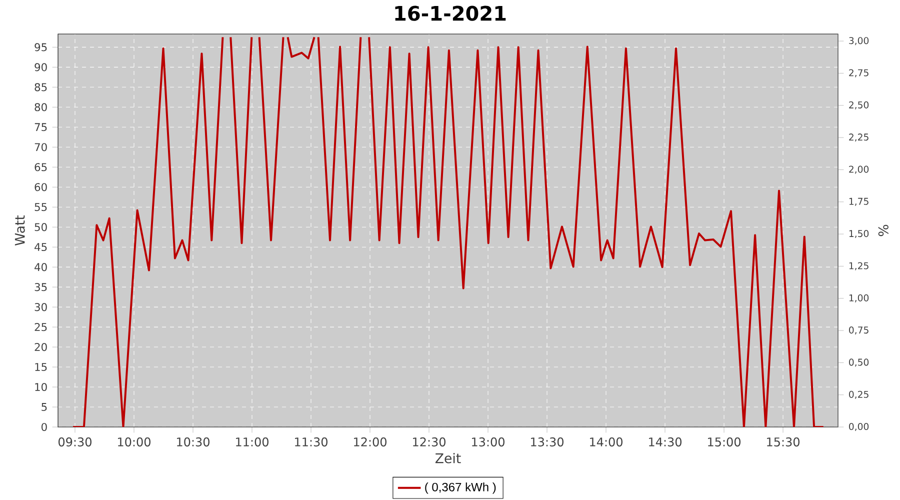 This screenshot has height=500, width=900. What do you see at coordinates (311, 441) in the screenshot?
I see `x-tick-label: 11:30` at bounding box center [311, 441].